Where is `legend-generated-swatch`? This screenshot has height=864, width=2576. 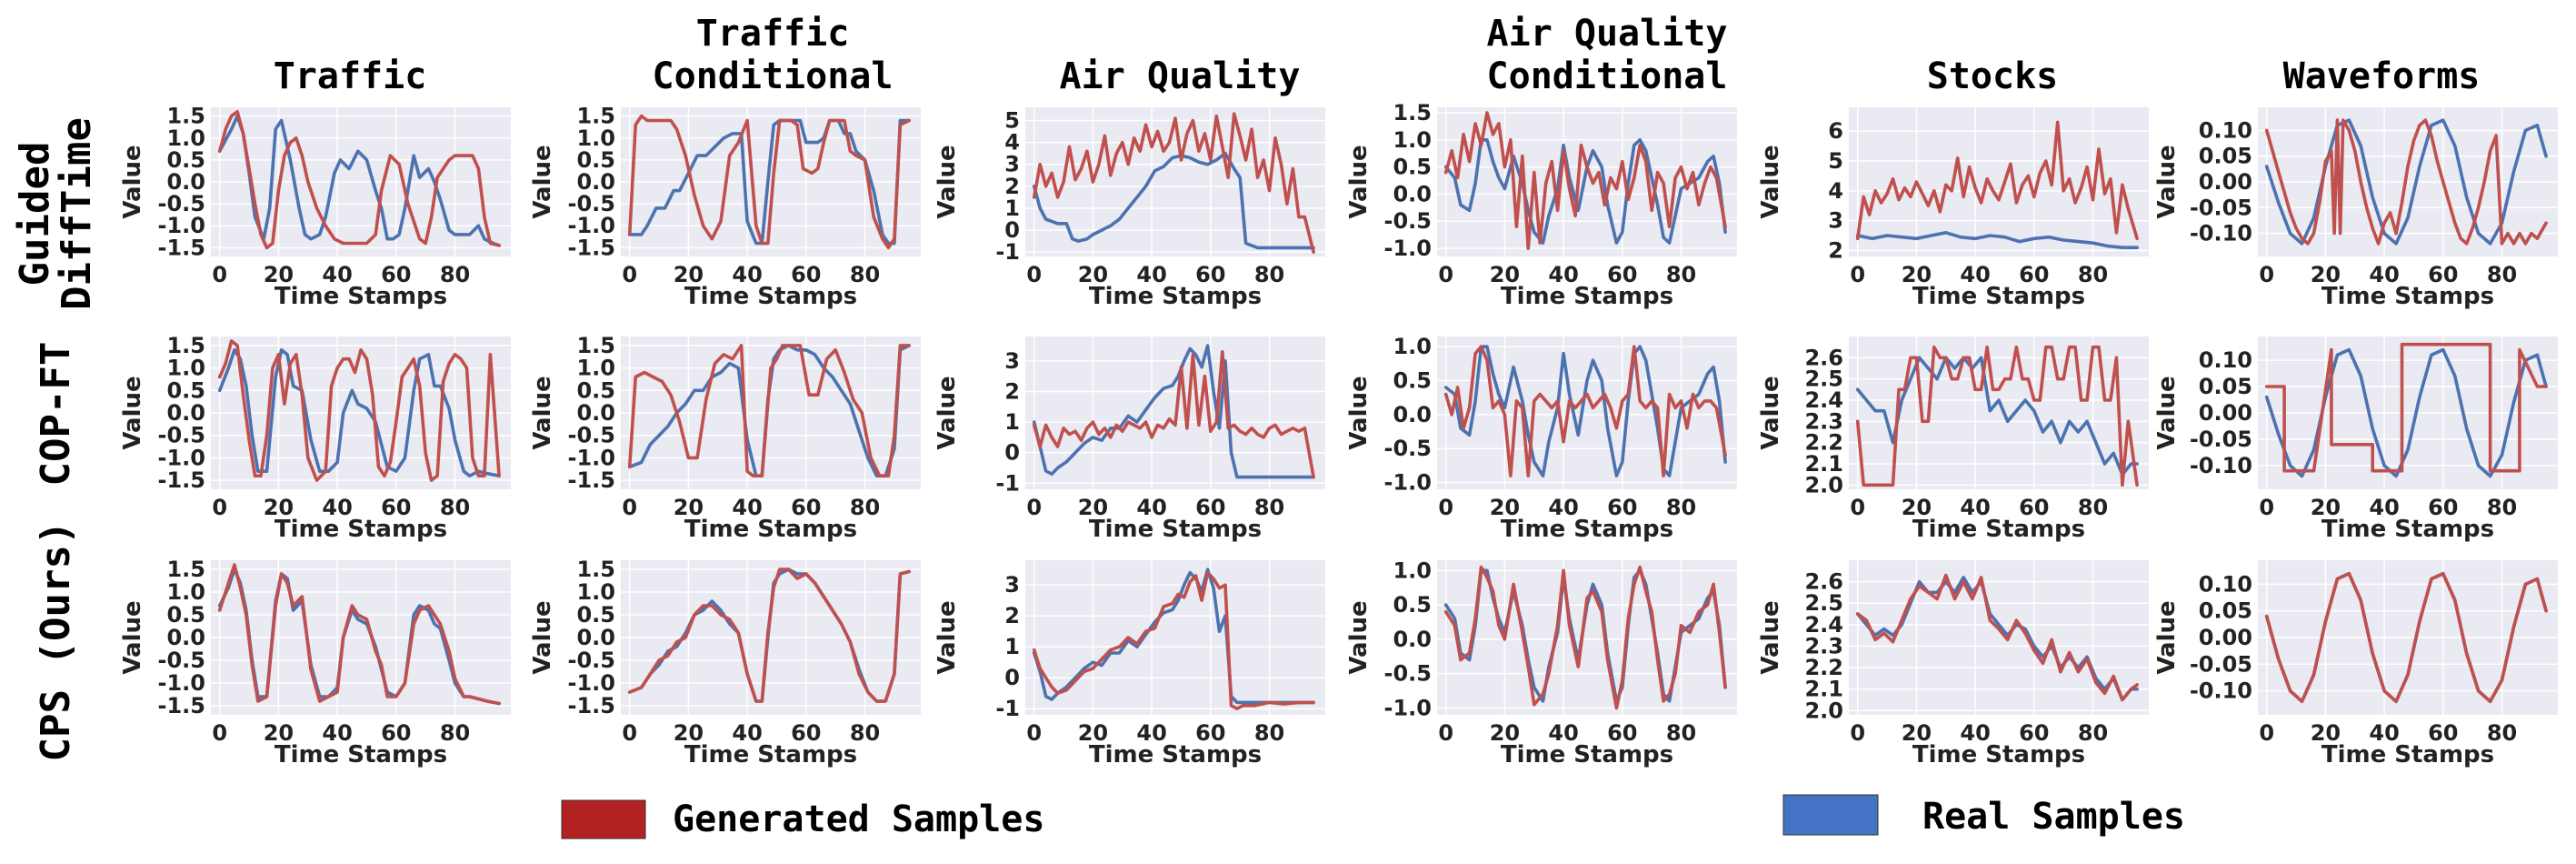 legend-generated-swatch is located at coordinates (603, 819).